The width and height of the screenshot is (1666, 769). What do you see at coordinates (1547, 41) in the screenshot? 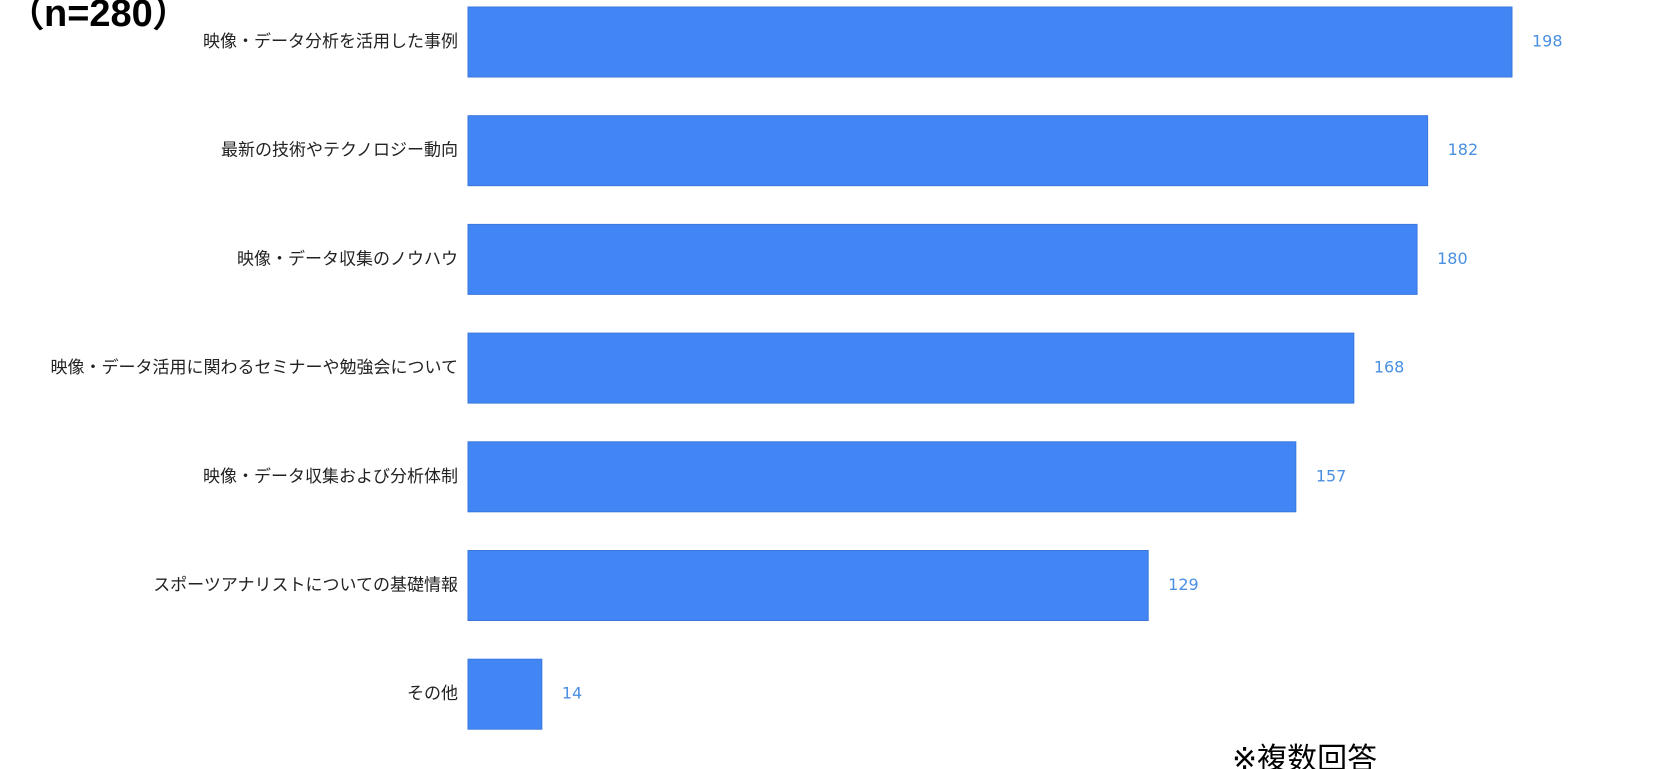
I see `value-label-1: 198` at bounding box center [1547, 41].